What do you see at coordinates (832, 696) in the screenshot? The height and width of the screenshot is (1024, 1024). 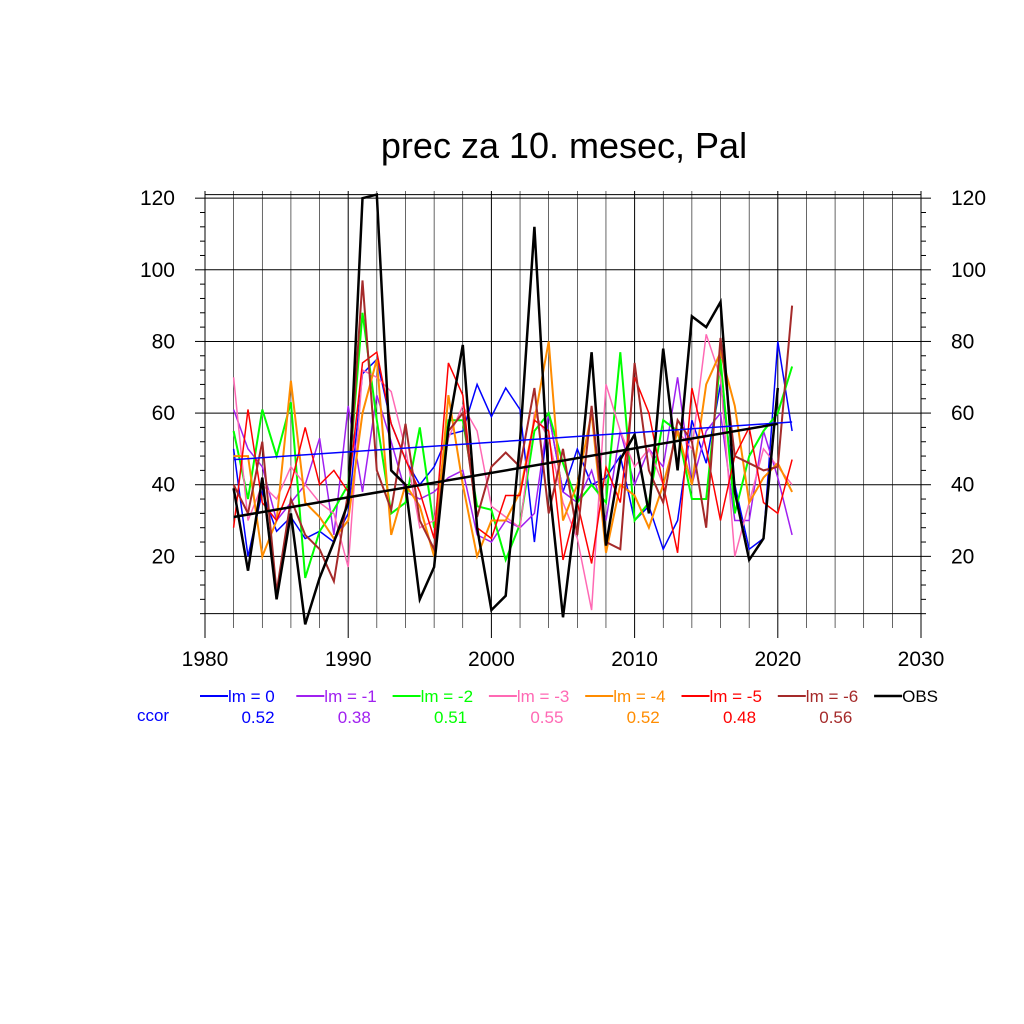 I see `legend-label-lm-6: lm = -6` at bounding box center [832, 696].